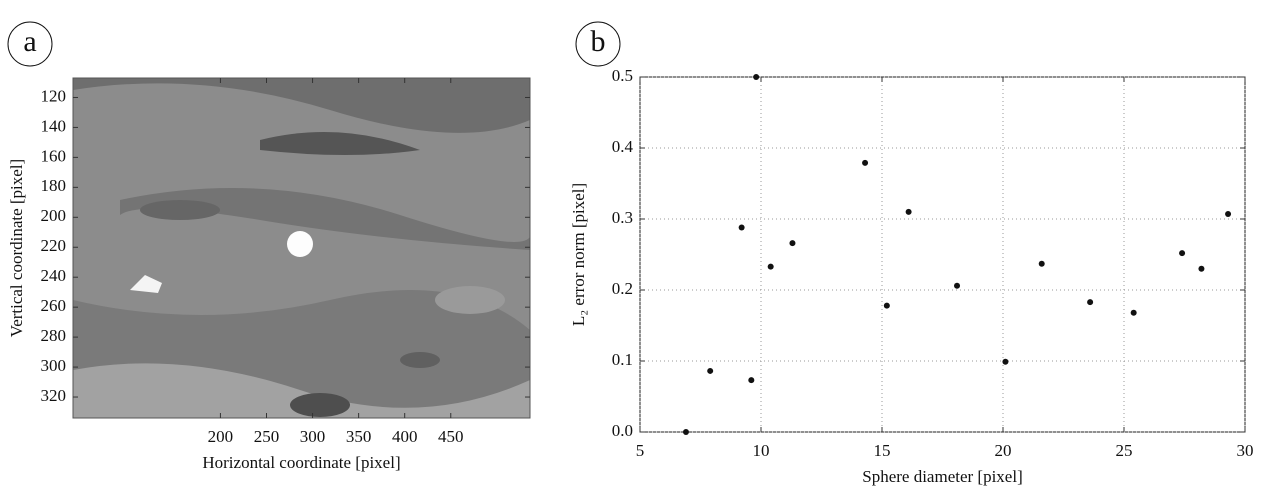 This screenshot has width=1264, height=493. I want to click on x-tick-label: 15, so click(882, 450).